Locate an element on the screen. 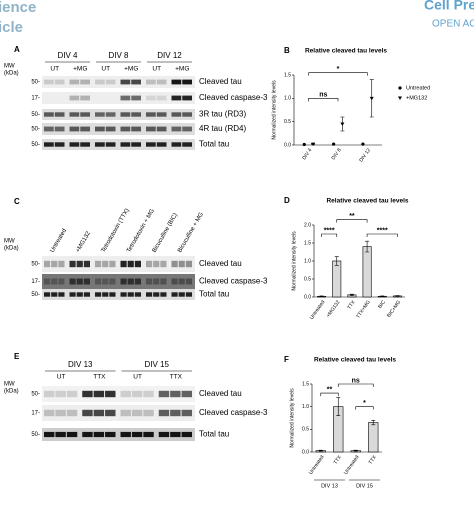 Image resolution: width=474 pixels, height=522 pixels. lane-label: TTX is located at coordinates (176, 377).